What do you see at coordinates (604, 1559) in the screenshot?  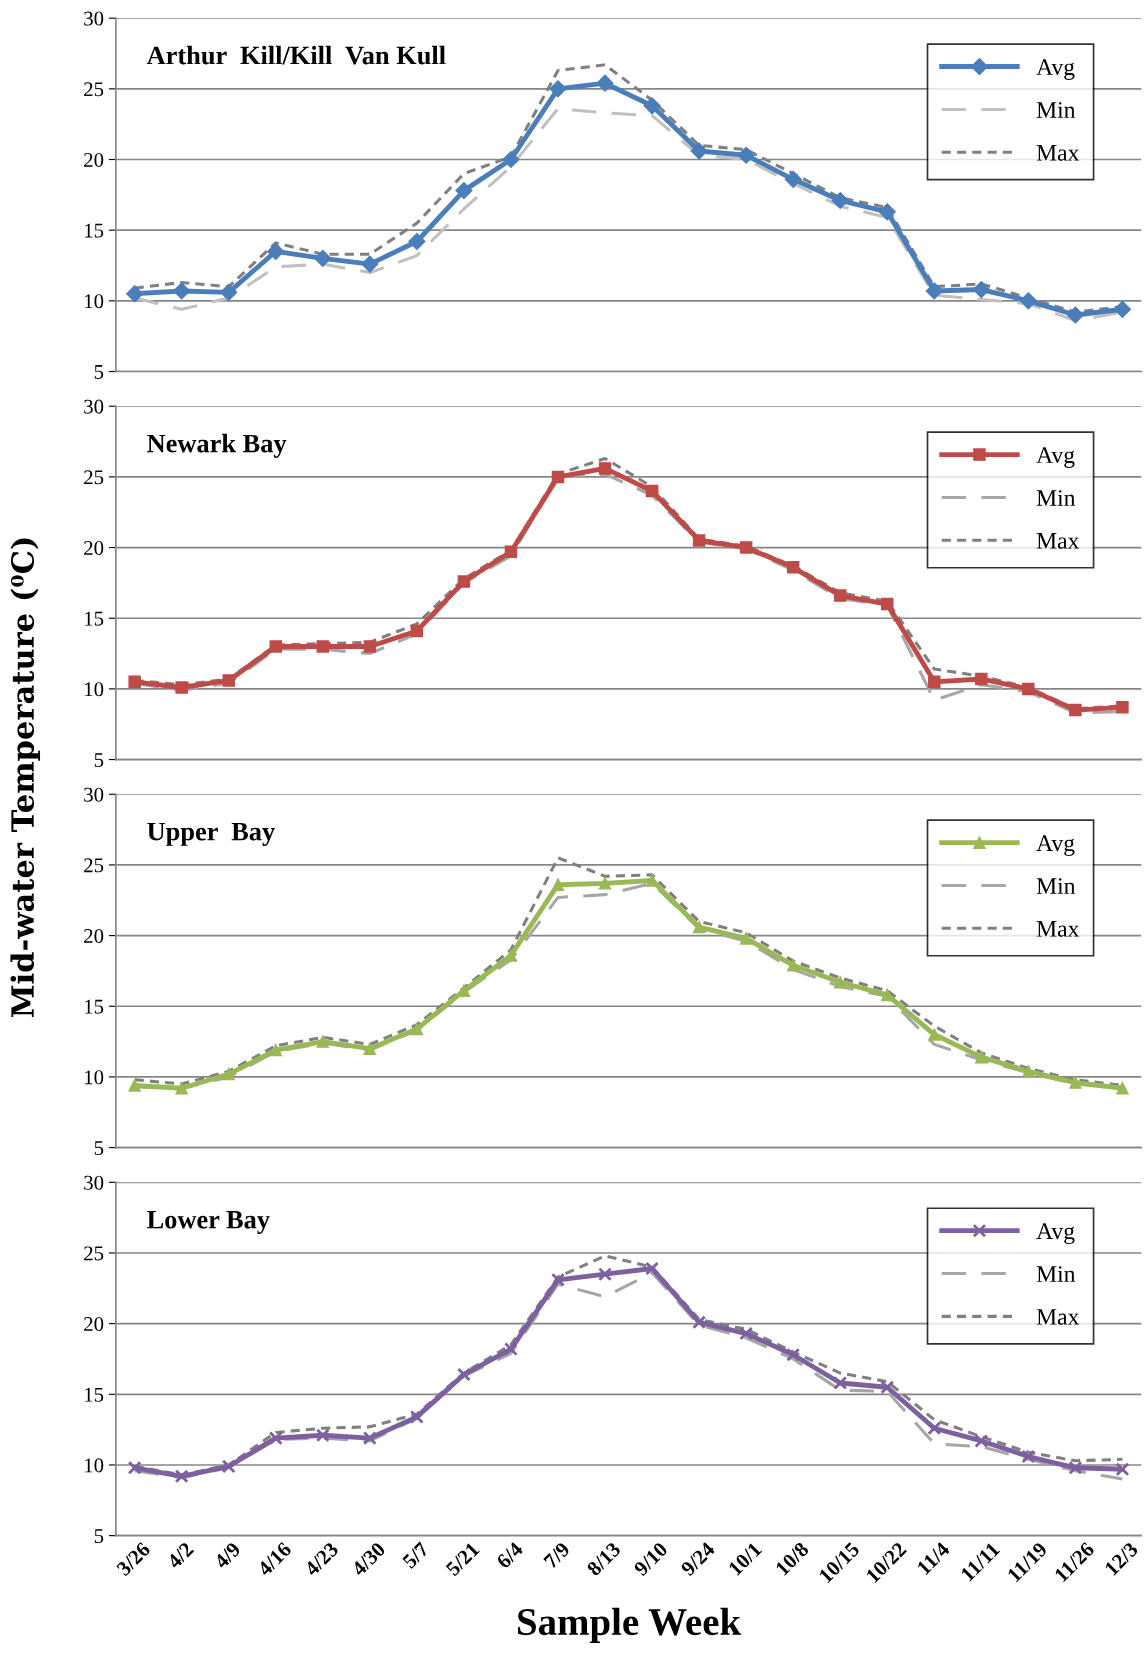 I see `x-tick-label: 8/13` at bounding box center [604, 1559].